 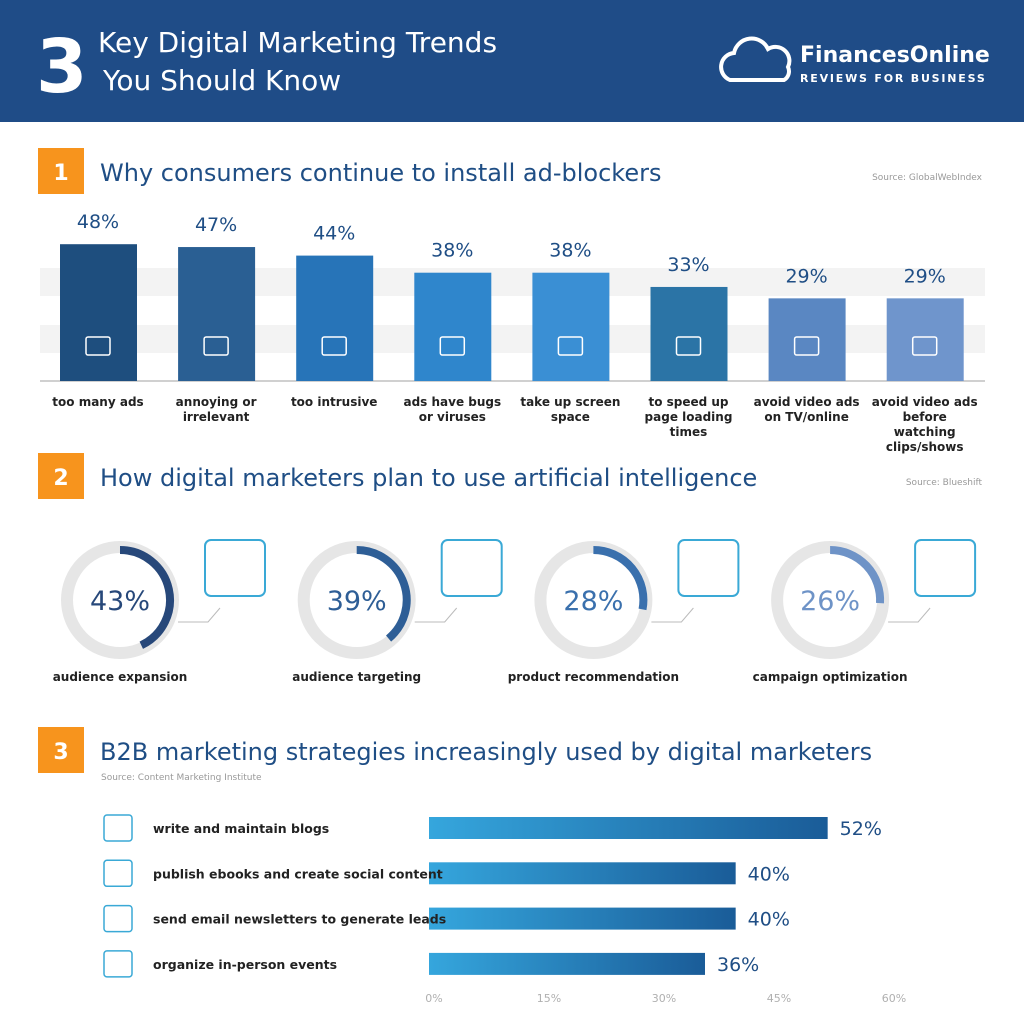 I want to click on x-tick-label: 45%, so click(x=779, y=998).